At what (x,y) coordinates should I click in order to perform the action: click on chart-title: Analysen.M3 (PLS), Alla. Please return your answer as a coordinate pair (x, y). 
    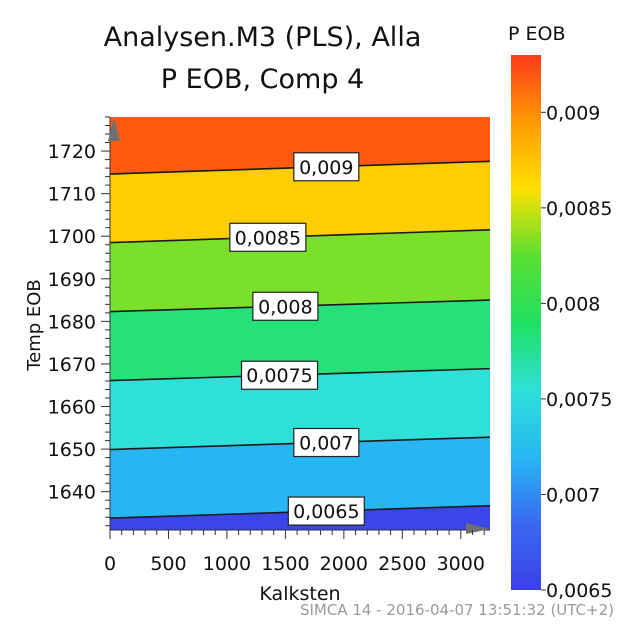
    Looking at the image, I should click on (262, 37).